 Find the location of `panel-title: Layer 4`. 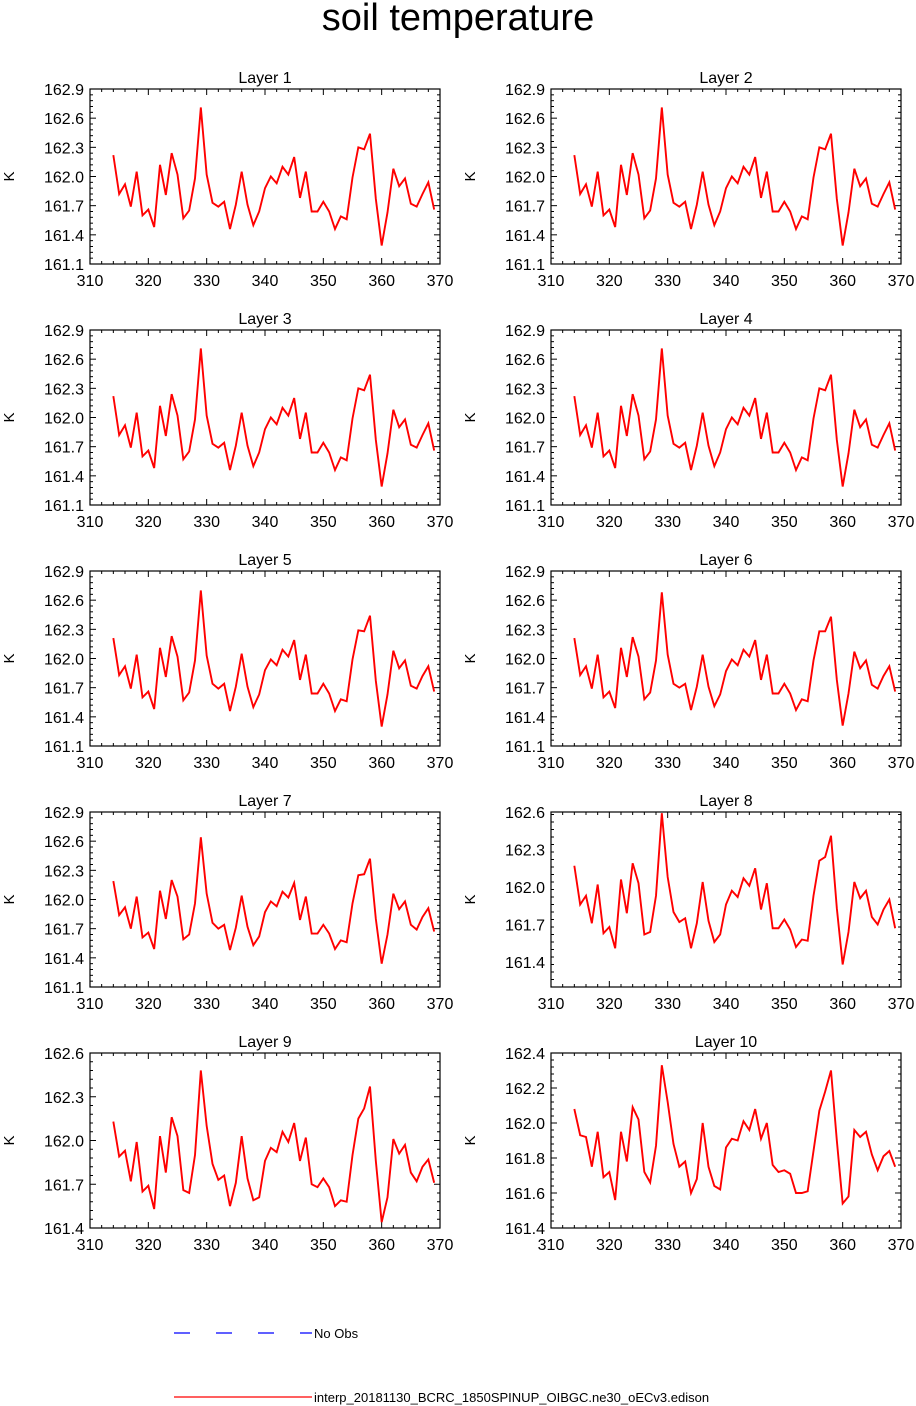

panel-title: Layer 4 is located at coordinates (725, 319).